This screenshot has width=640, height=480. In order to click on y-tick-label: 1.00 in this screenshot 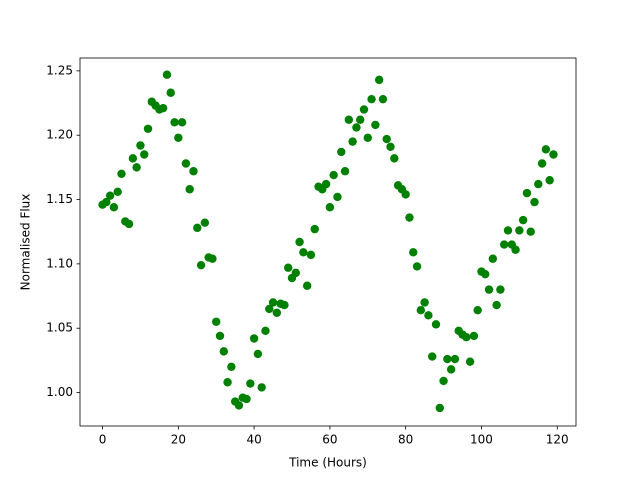, I will do `click(59, 392)`.